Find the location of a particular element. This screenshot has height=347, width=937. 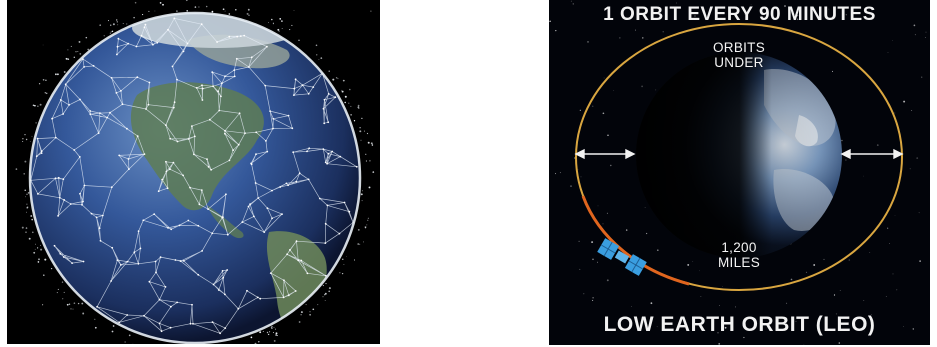

earth-globe is located at coordinates (739, 155).